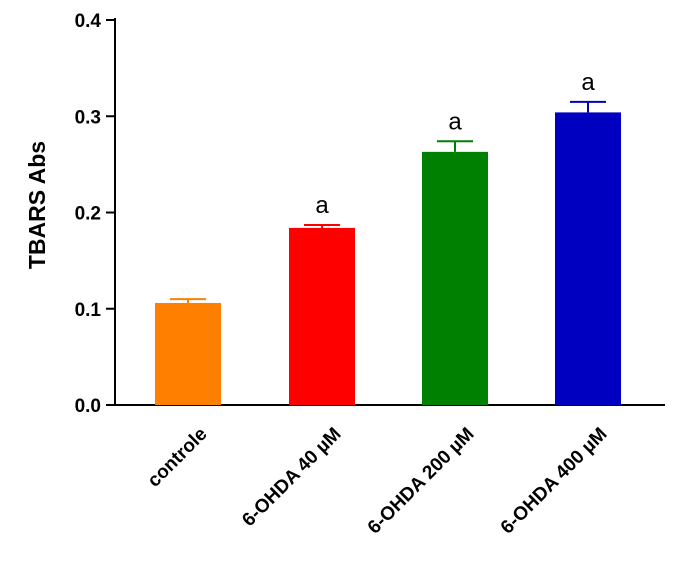 This screenshot has height=582, width=680. I want to click on y-tick-label: 0.0, so click(88, 406).